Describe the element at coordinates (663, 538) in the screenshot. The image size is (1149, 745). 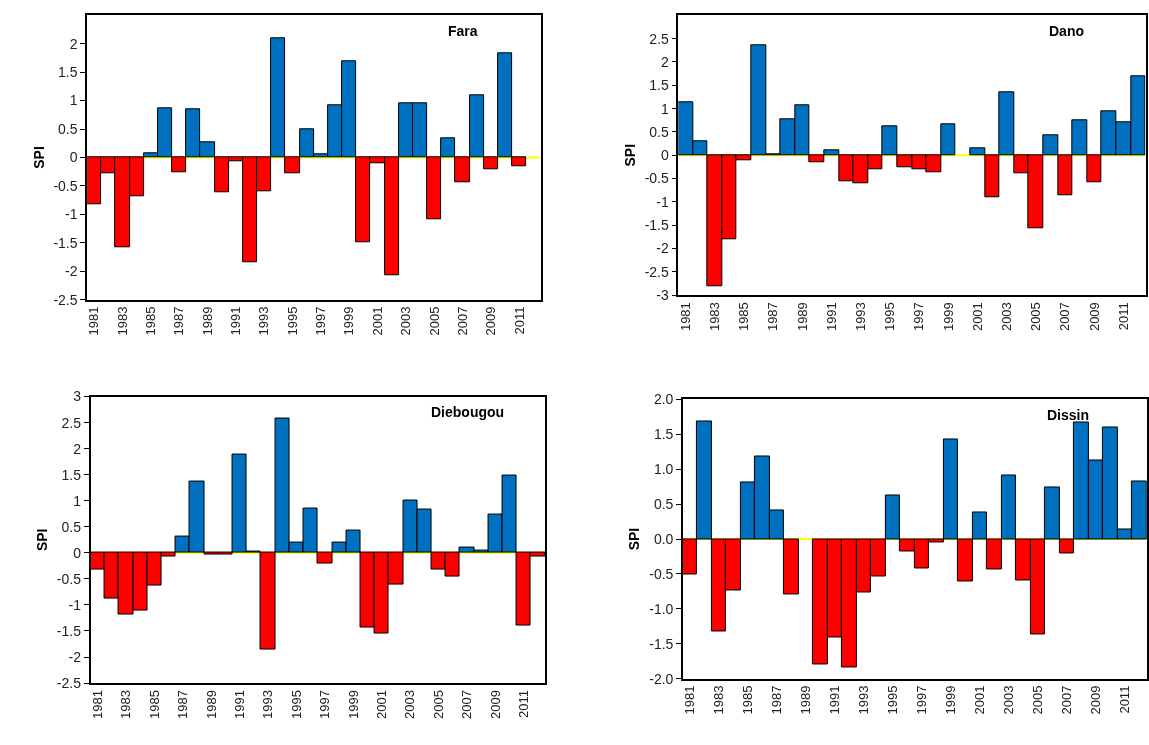
I see `y-tick-label: 0.0` at that location.